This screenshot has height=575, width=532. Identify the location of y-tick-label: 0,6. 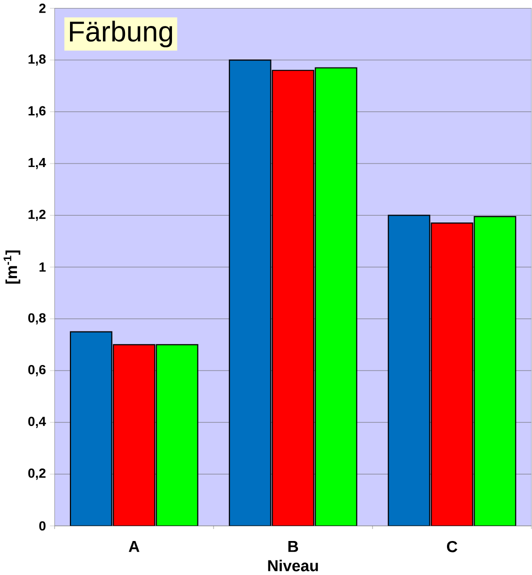
(37, 370).